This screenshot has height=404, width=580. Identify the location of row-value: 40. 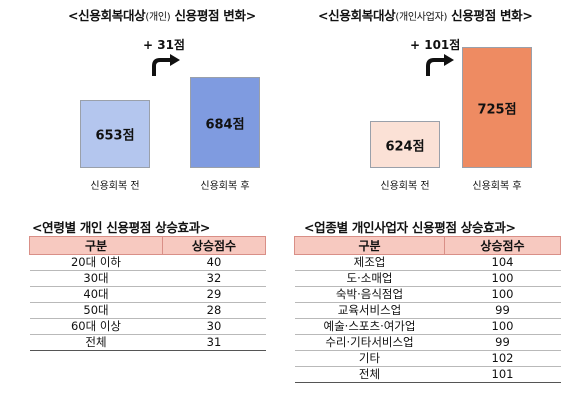
(214, 262).